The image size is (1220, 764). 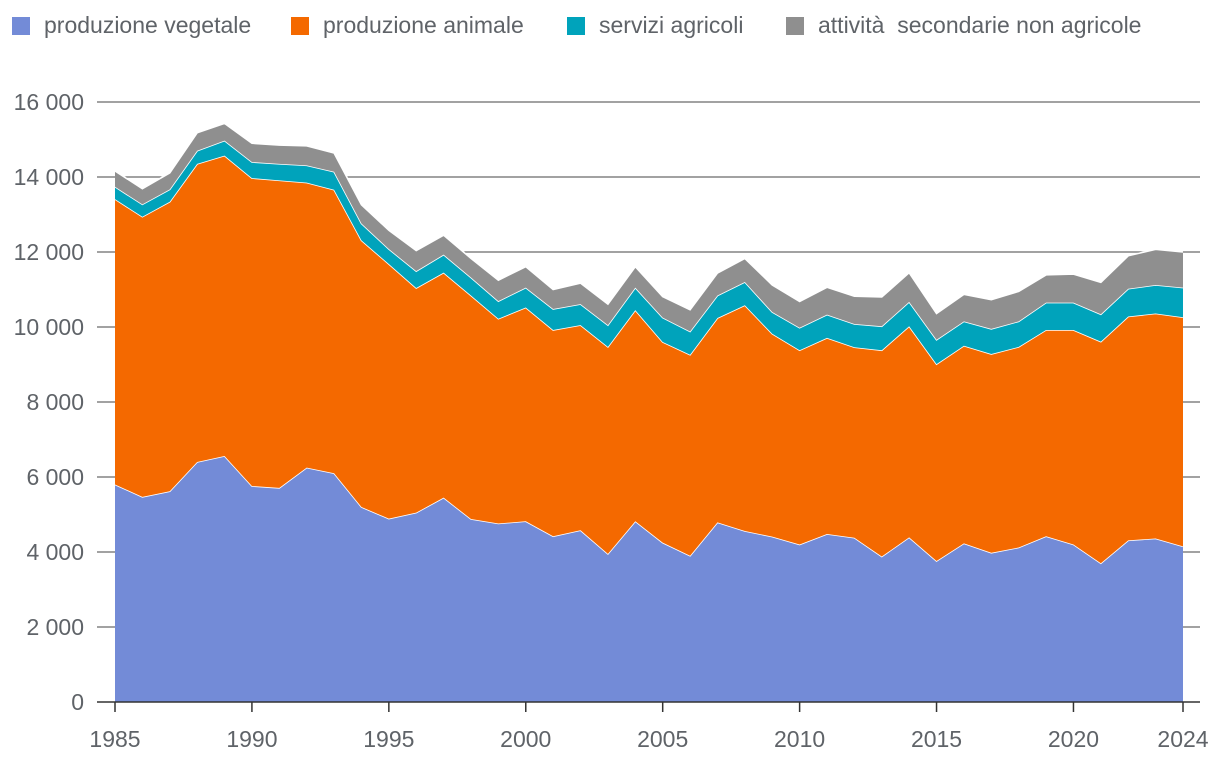 I want to click on legend-item-attivita-secondarie: attività secondarie non agricole, so click(x=963, y=25).